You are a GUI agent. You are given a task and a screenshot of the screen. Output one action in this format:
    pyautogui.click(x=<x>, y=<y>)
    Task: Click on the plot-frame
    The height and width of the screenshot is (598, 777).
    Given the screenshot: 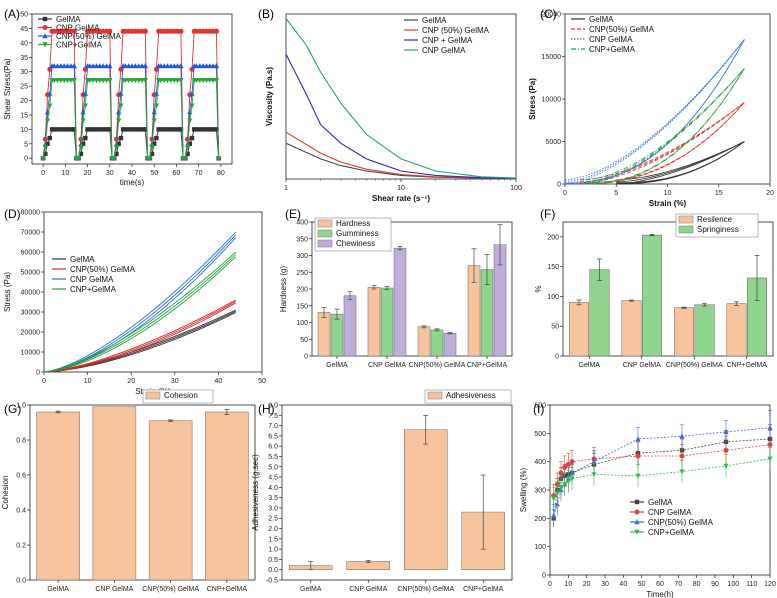 What is the action you would take?
    pyautogui.click(x=142, y=492)
    